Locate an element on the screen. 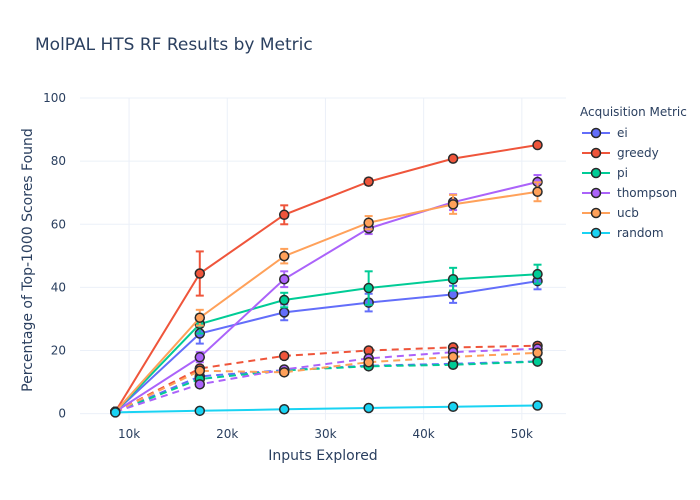 Image resolution: width=700 pixels, height=500 pixels. y-axis-title: Percentage of Top-1000 Scores Found is located at coordinates (28, 260).